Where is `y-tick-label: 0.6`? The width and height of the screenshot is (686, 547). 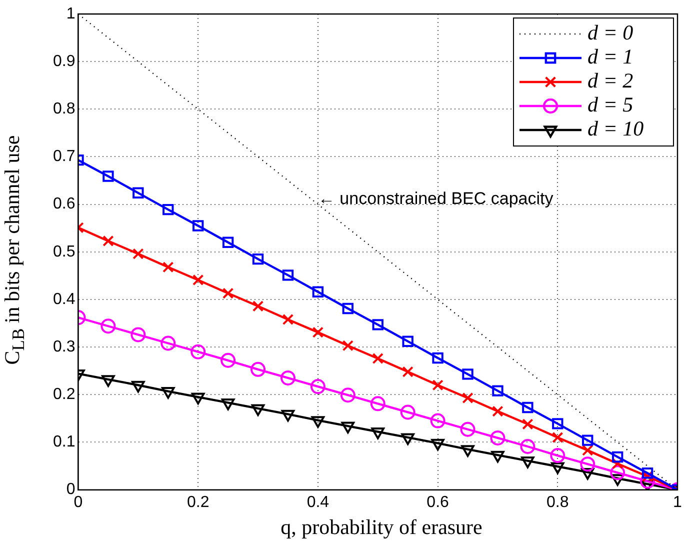 y-tick-label: 0.6 is located at coordinates (64, 204).